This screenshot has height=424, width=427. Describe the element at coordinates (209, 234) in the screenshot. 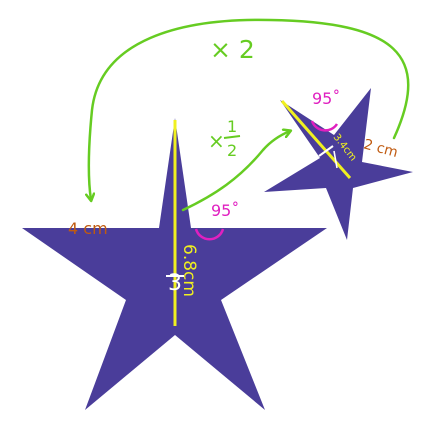

I see `large-star-angle-arc` at that location.